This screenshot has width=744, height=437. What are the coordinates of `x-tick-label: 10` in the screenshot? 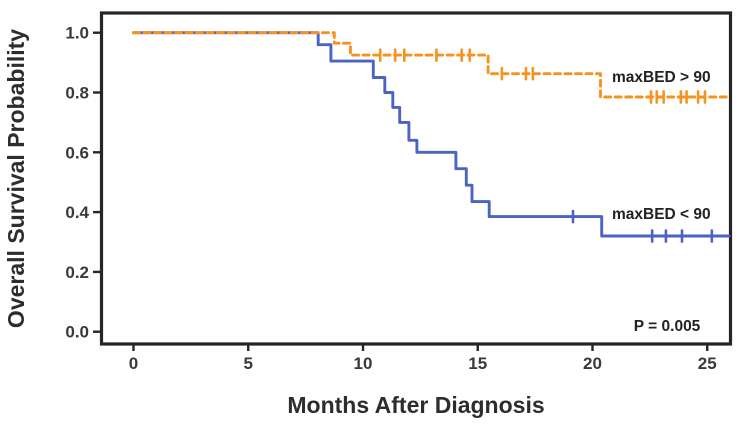 It's located at (363, 363).